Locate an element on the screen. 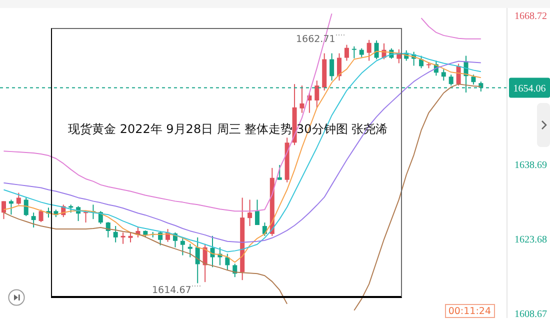 This screenshot has height=320, width=550. y-tick-label: 1638.69 is located at coordinates (530, 166).